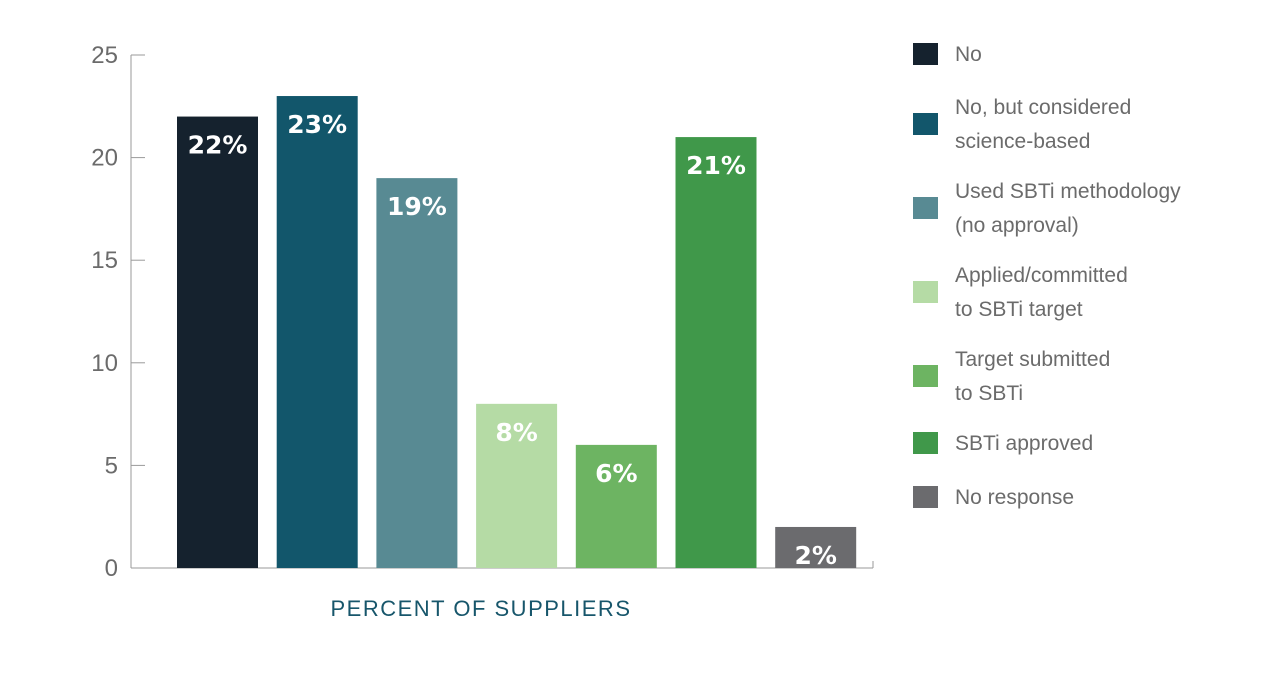 The image size is (1280, 676). What do you see at coordinates (1043, 107) in the screenshot?
I see `legend-label: No, but considered` at bounding box center [1043, 107].